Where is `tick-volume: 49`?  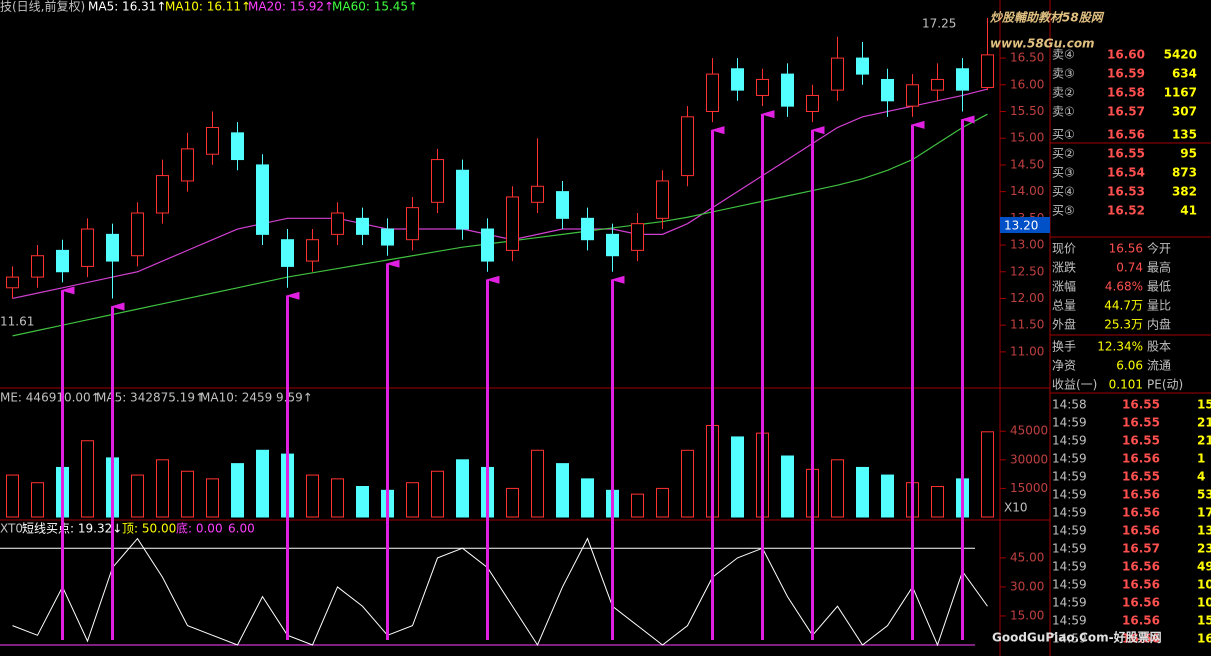 tick-volume: 49 is located at coordinates (1204, 567).